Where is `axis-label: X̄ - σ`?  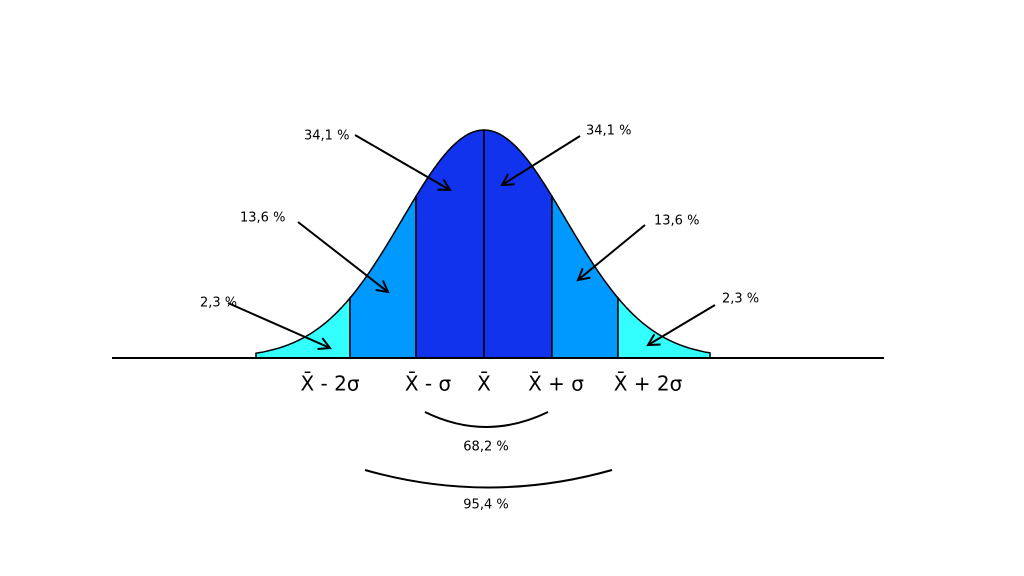
axis-label: X̄ - σ is located at coordinates (428, 383).